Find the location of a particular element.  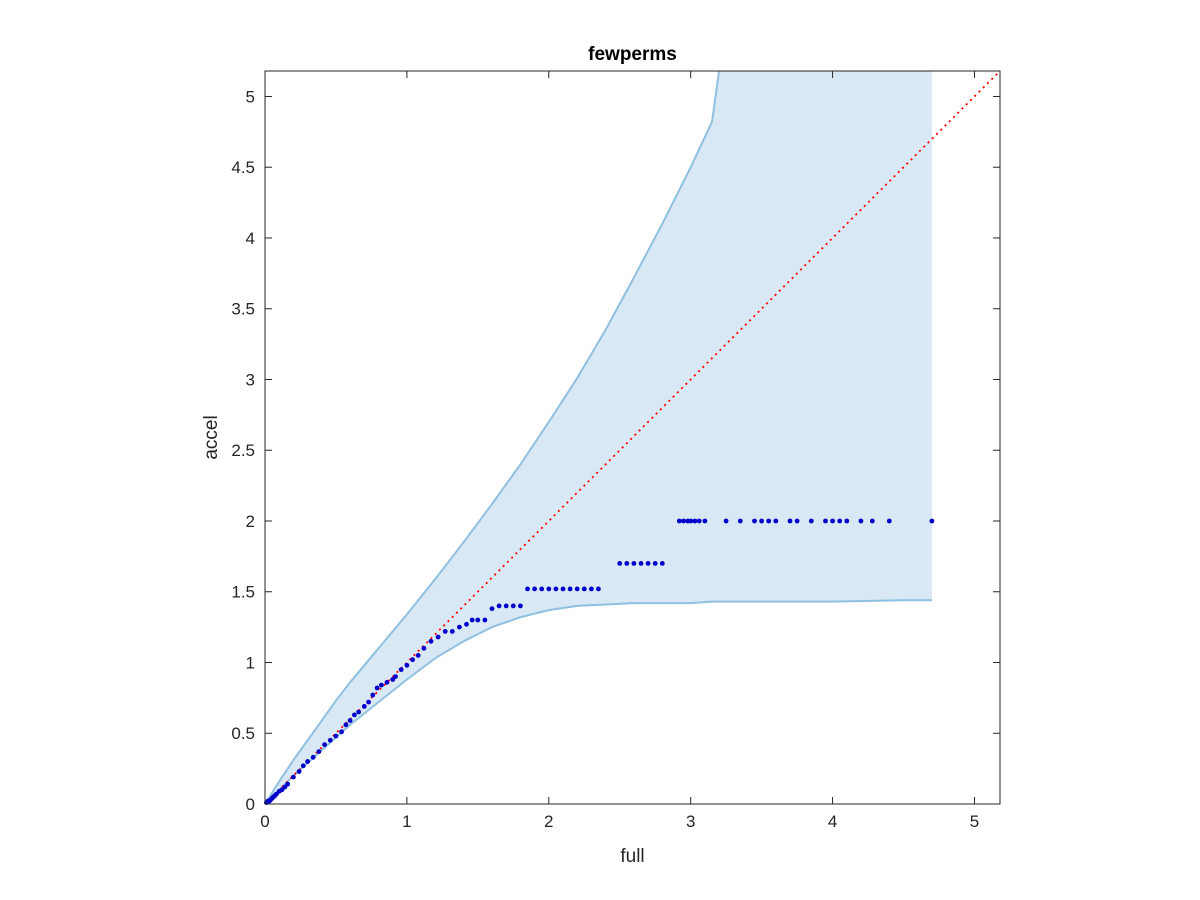

y-tick-label: 4 is located at coordinates (250, 238).